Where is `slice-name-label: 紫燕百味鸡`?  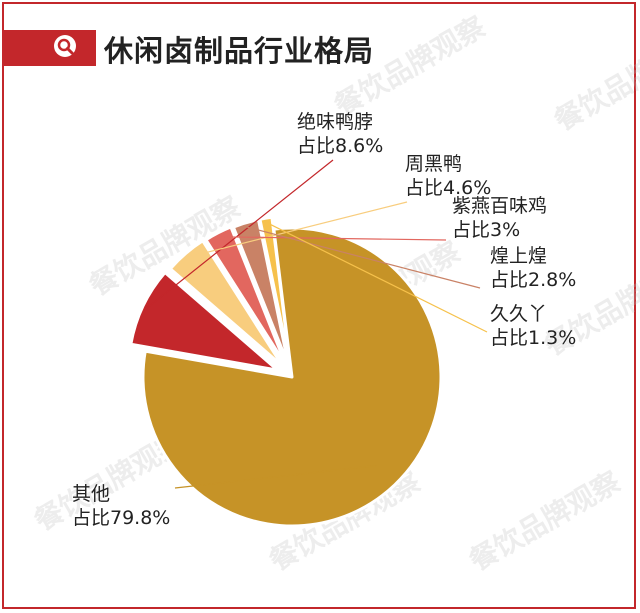
slice-name-label: 紫燕百味鸡 is located at coordinates (499, 206).